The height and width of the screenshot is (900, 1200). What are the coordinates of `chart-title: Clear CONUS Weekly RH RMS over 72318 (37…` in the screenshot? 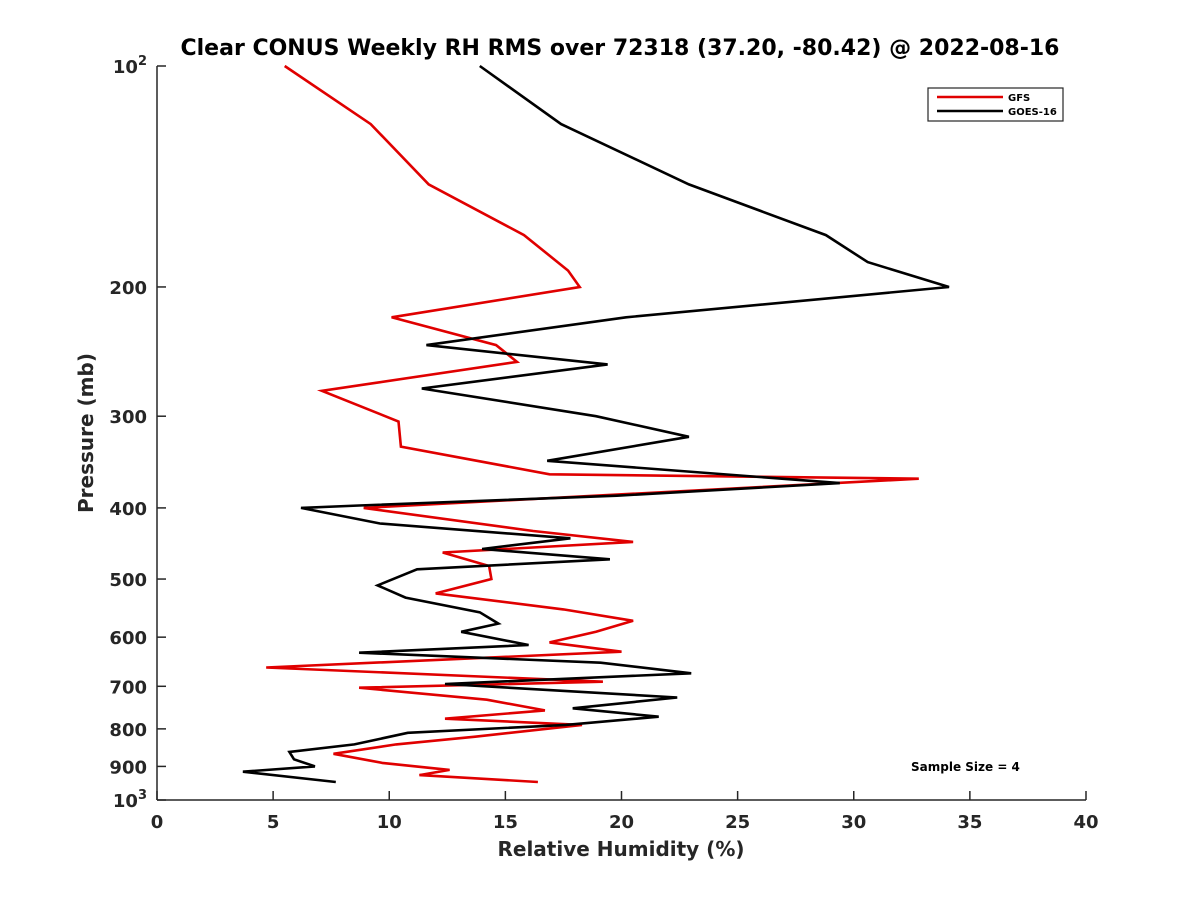 It's located at (620, 48).